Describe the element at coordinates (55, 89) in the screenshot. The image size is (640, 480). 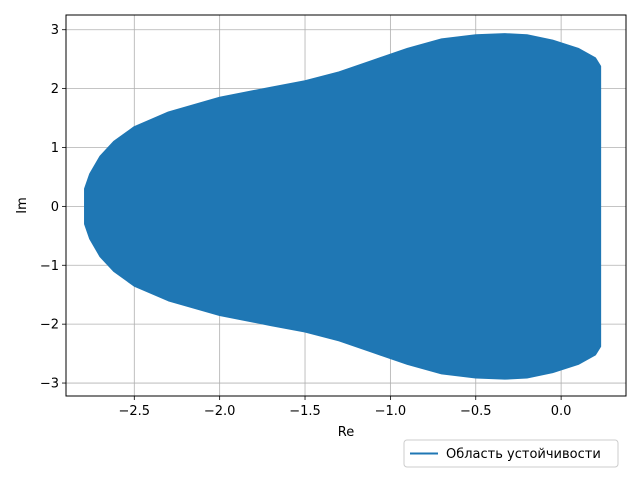
I see `y-tick-label: 2` at that location.